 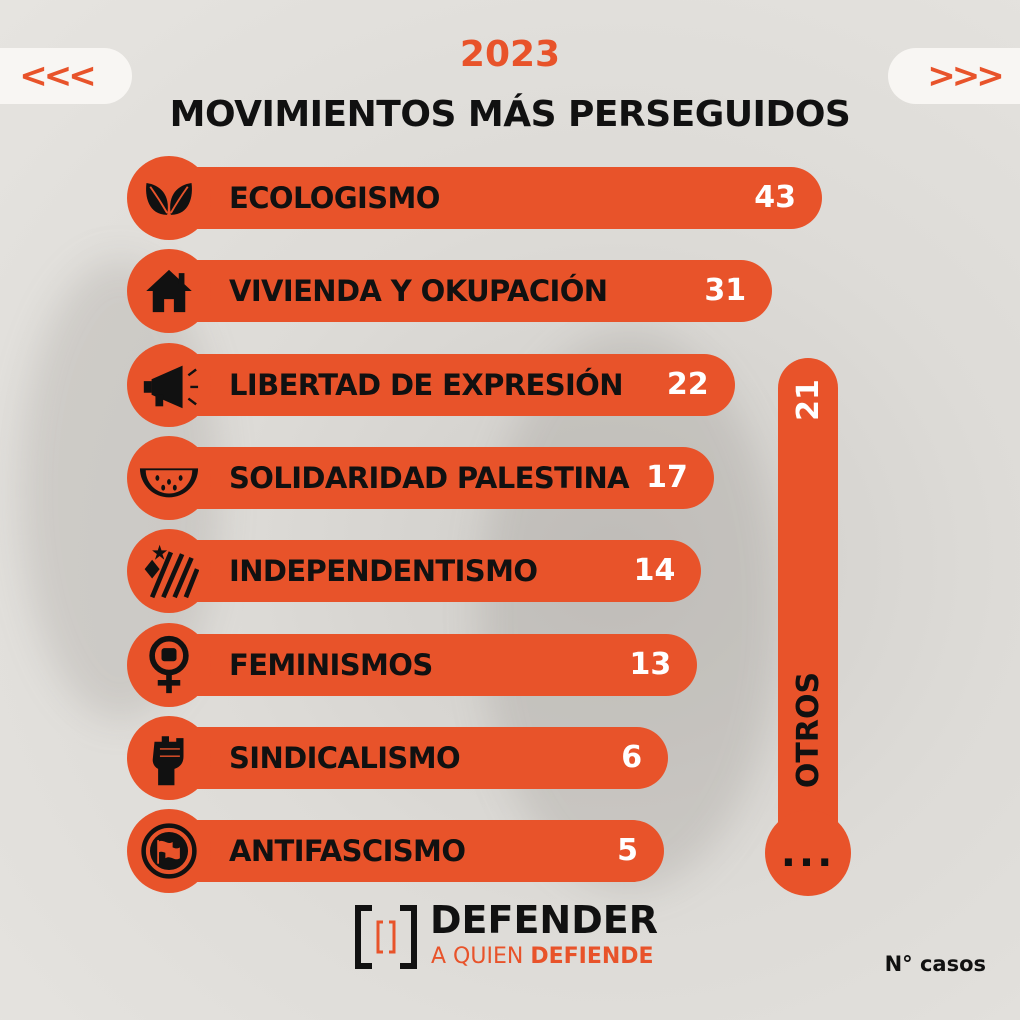 I want to click on category-label: FEMINISMOS, so click(x=331, y=664).